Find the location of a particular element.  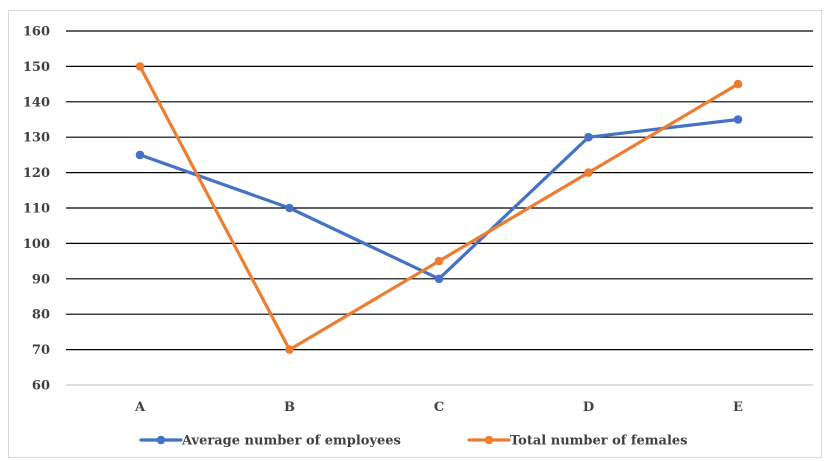

y-tick-label: 160 is located at coordinates (36, 32).